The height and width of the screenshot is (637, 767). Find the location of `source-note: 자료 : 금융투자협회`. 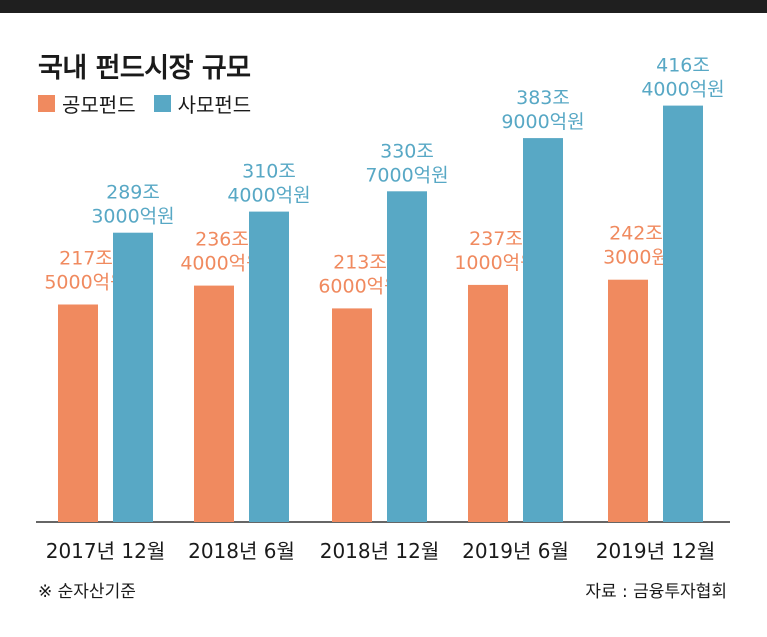

source-note: 자료 : 금융투자협회 is located at coordinates (656, 592).